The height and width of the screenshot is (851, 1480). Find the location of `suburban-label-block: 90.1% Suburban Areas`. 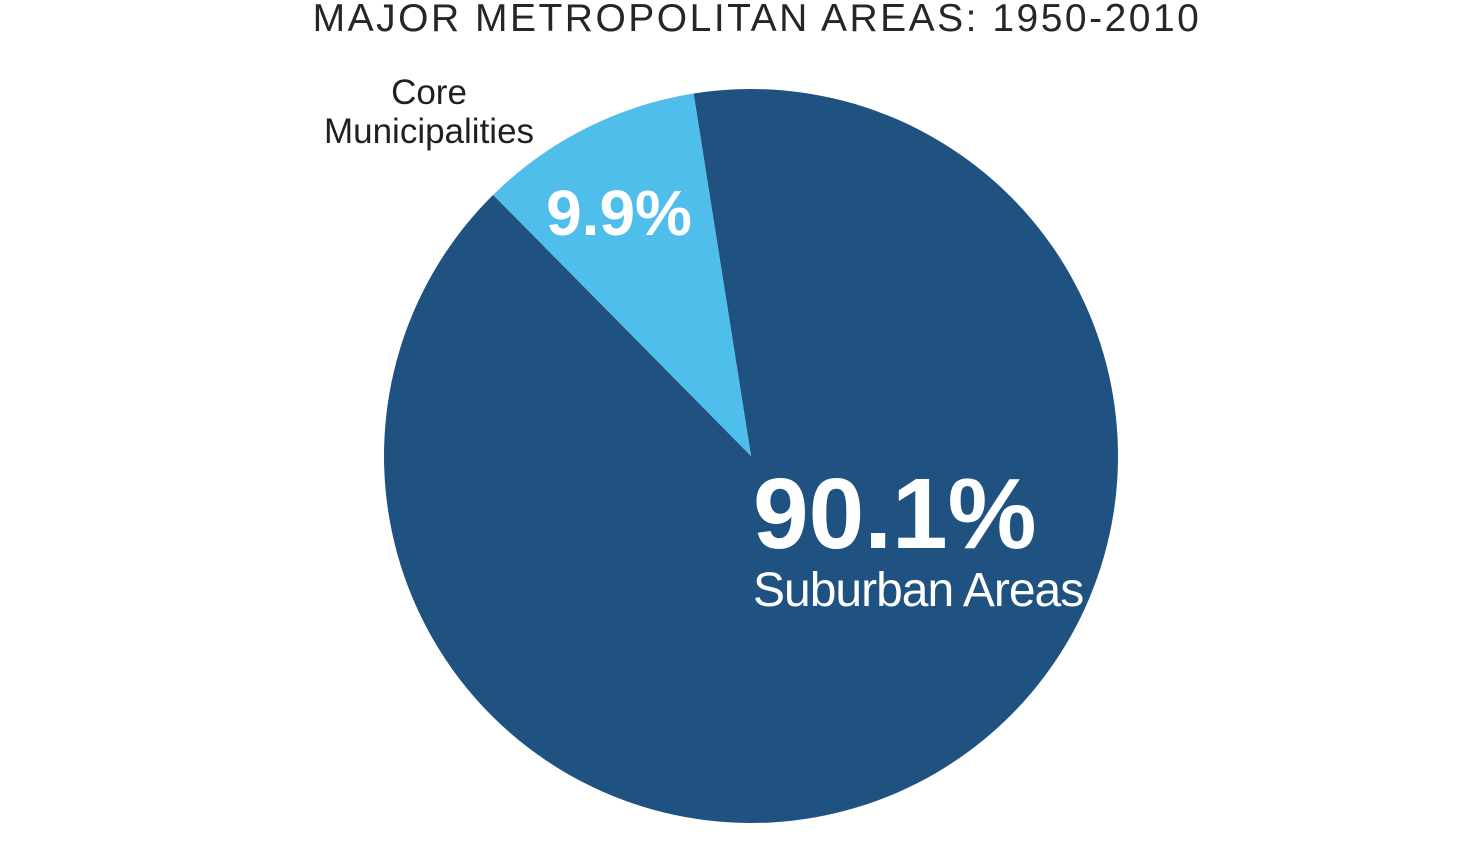

suburban-label-block: 90.1% Suburban Areas is located at coordinates (918, 538).